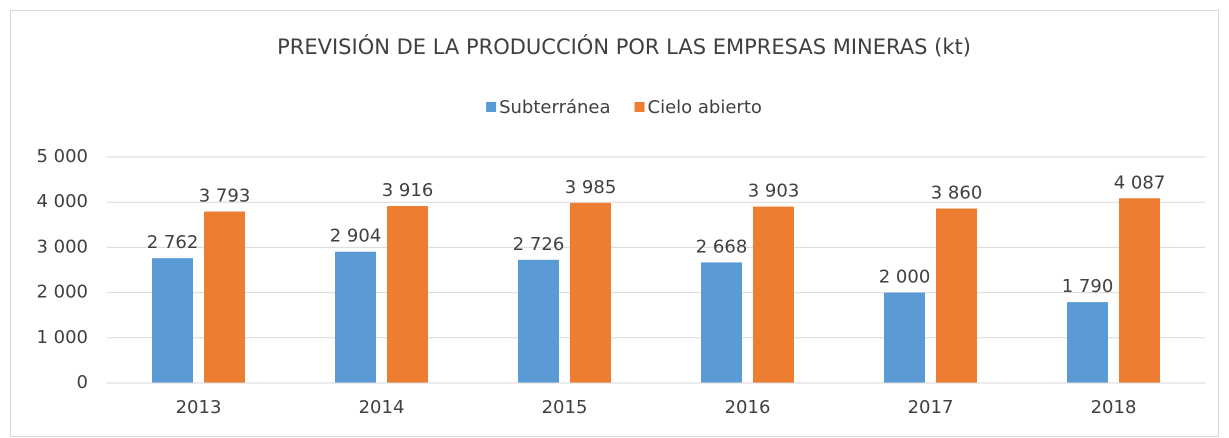  Describe the element at coordinates (62, 337) in the screenshot. I see `y-tick-label: 1 000` at that location.